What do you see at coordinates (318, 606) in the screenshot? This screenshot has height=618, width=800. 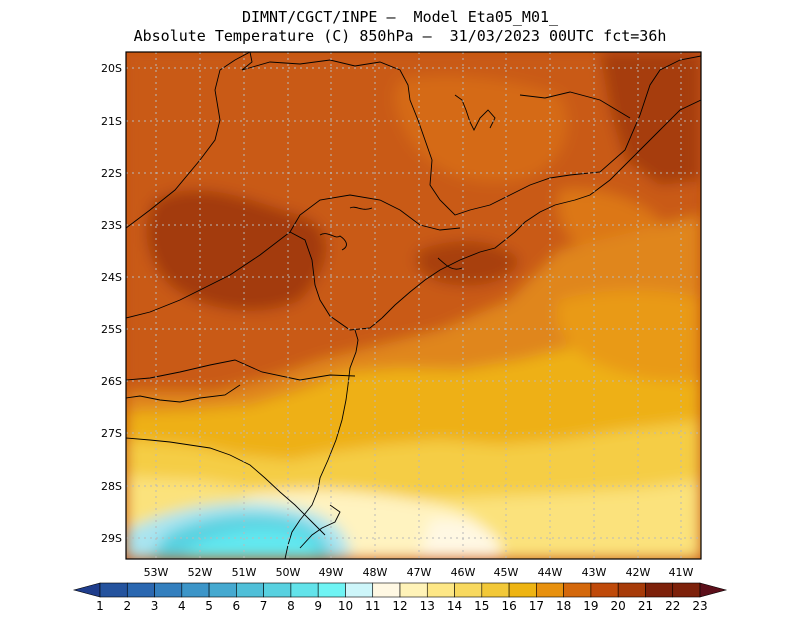 I see `colorbar-label: 9` at bounding box center [318, 606].